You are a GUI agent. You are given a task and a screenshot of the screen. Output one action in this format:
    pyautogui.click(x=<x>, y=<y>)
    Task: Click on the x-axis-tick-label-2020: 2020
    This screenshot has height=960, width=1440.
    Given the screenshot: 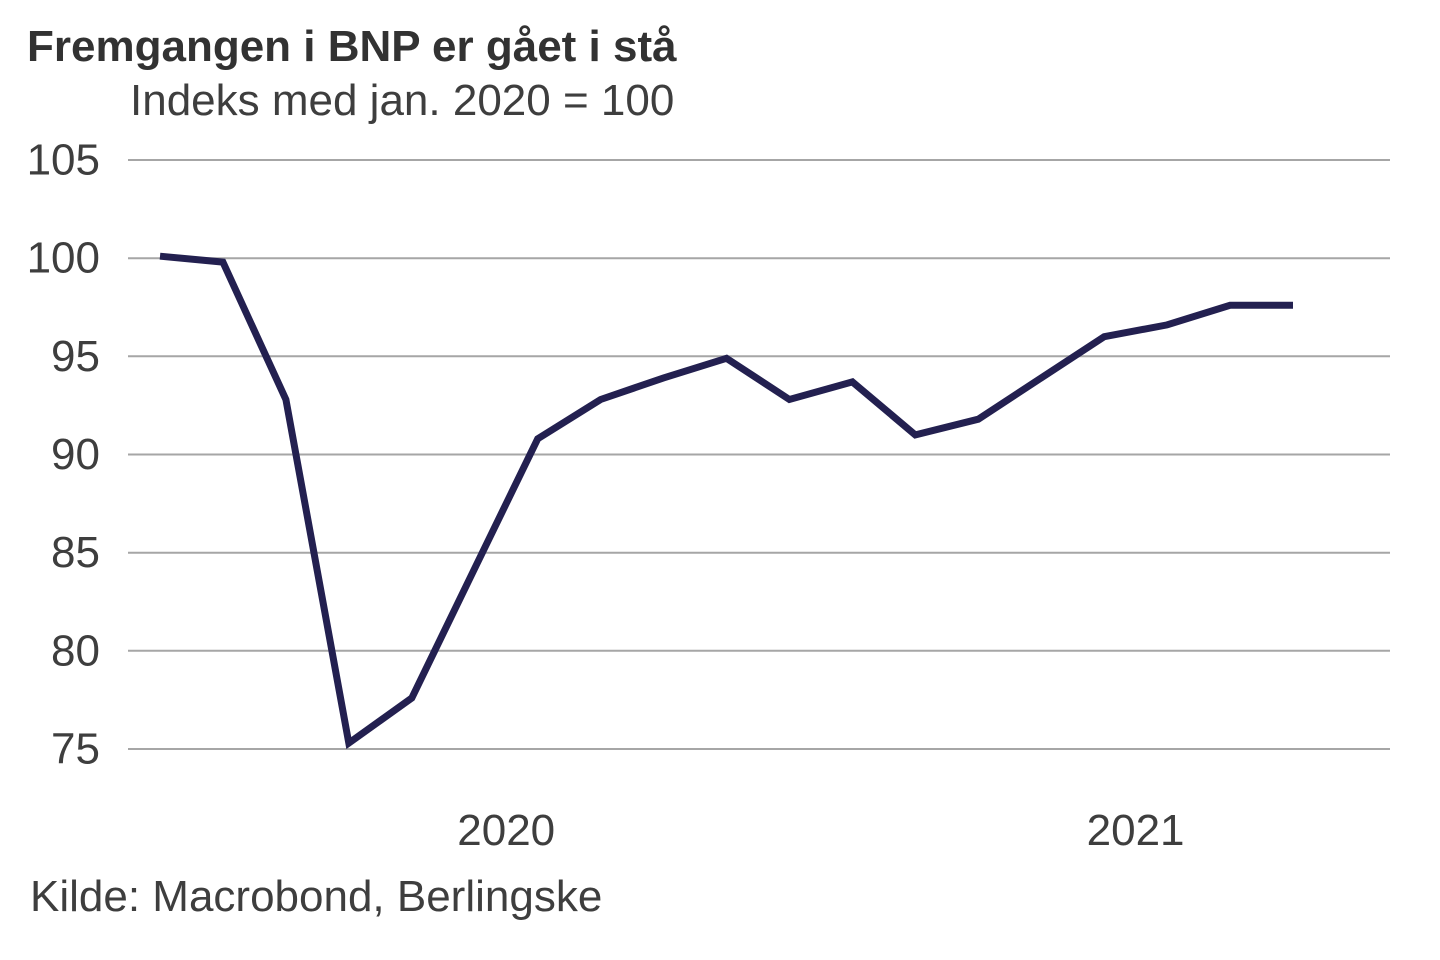 What is the action you would take?
    pyautogui.click(x=506, y=830)
    